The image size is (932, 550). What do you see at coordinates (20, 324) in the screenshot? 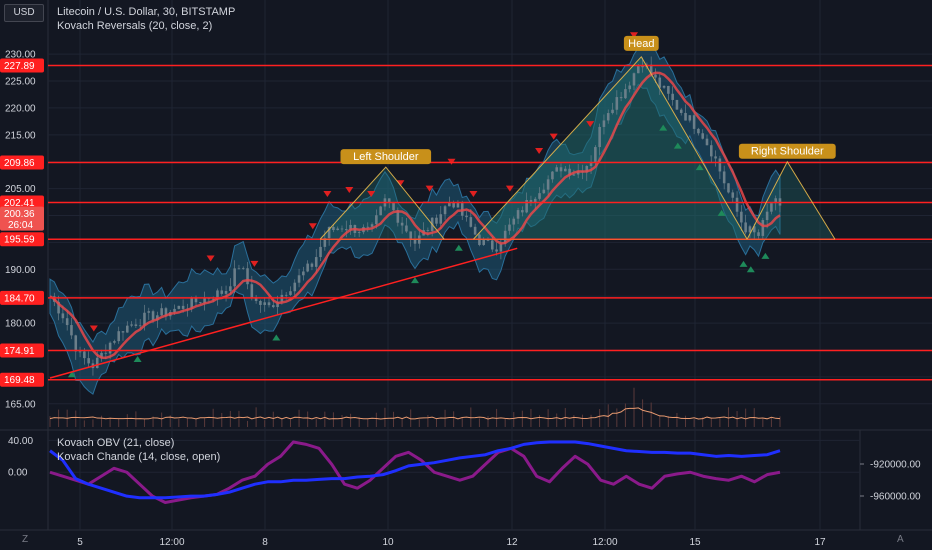
I see `y-tick-label: 180.00` at bounding box center [20, 324].